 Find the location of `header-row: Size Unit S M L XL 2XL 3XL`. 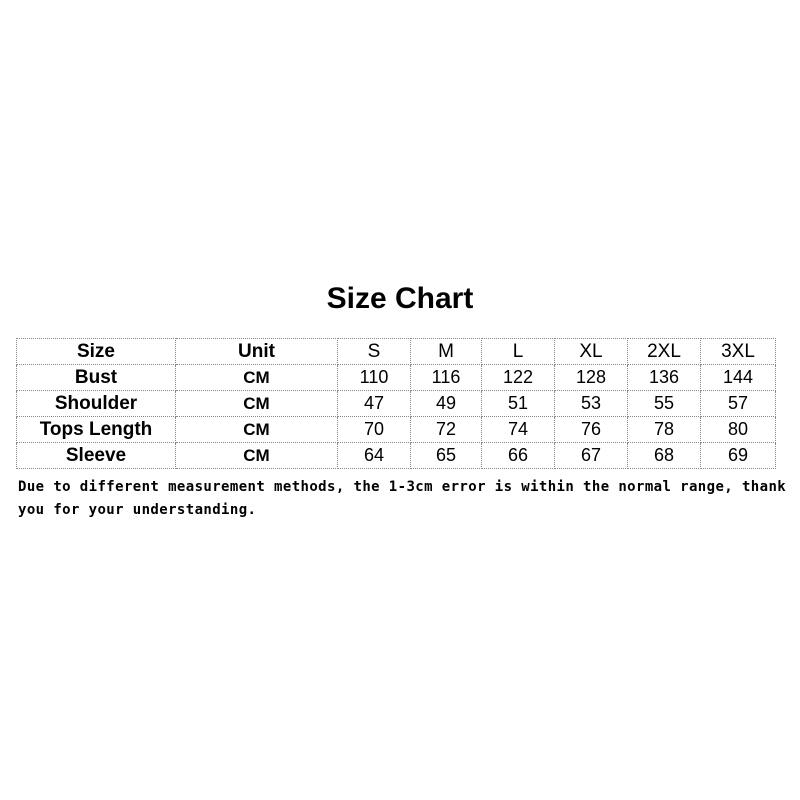

header-row: Size Unit S M L XL 2XL 3XL is located at coordinates (396, 351).